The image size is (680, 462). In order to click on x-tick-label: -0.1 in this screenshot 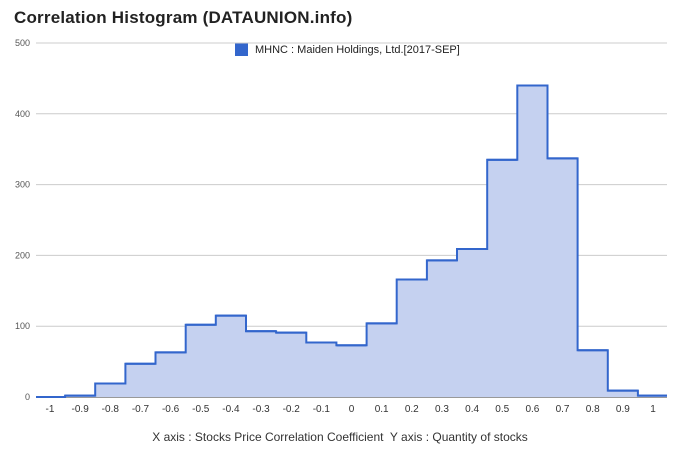, I will do `click(322, 409)`.